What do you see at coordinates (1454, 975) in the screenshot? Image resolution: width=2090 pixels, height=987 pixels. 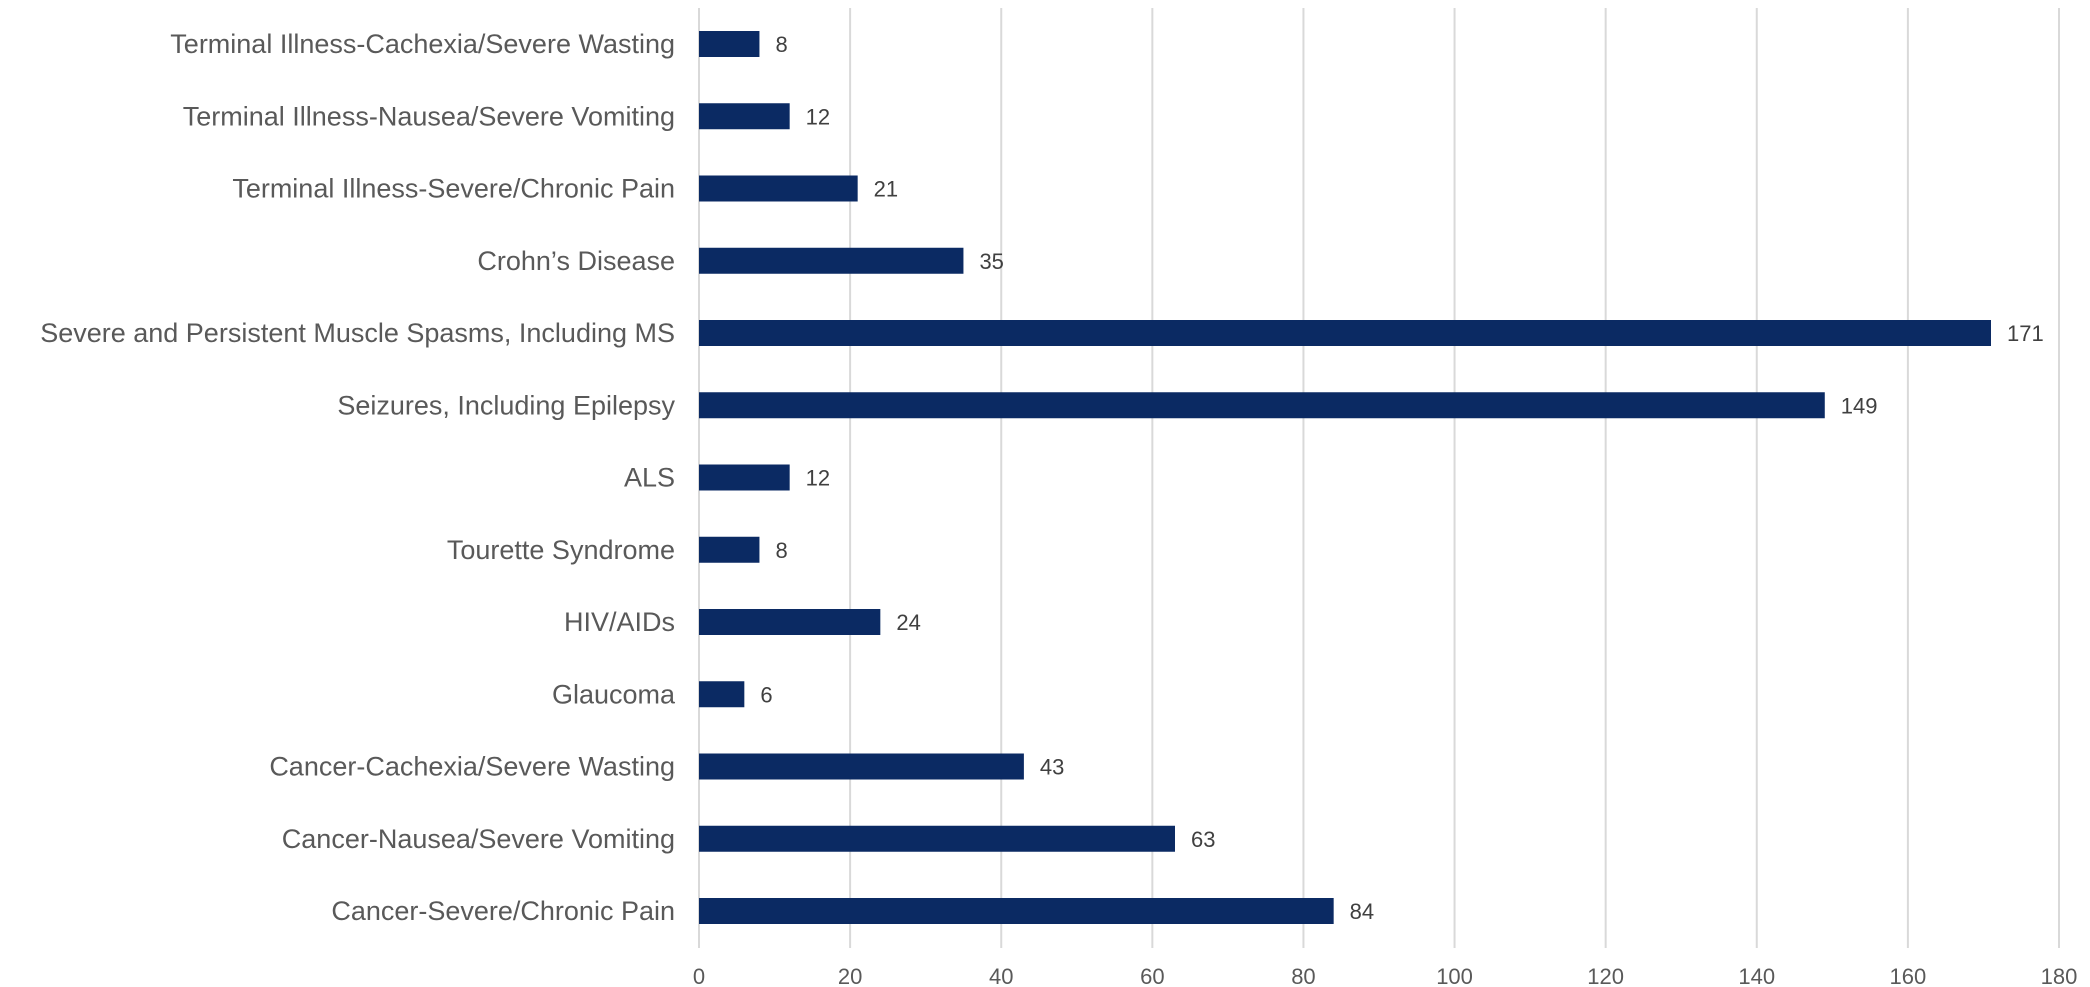 I see `x-tick-label: 100` at bounding box center [1454, 975].